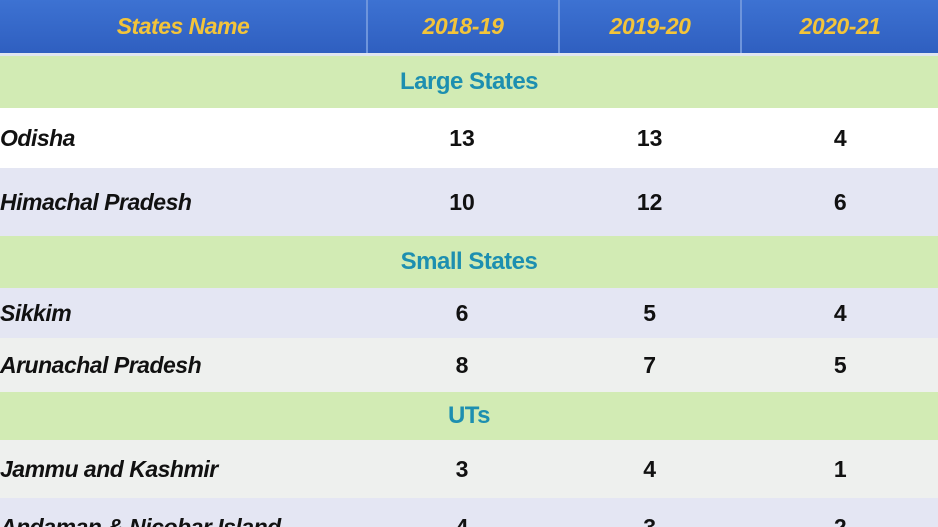 The image size is (938, 527). I want to click on row-state-name: Sikkim, so click(36, 312).